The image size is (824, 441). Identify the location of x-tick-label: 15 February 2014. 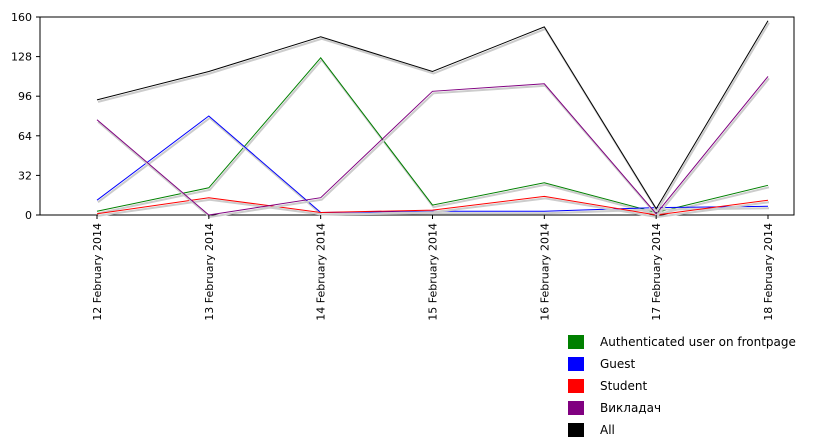
(433, 272).